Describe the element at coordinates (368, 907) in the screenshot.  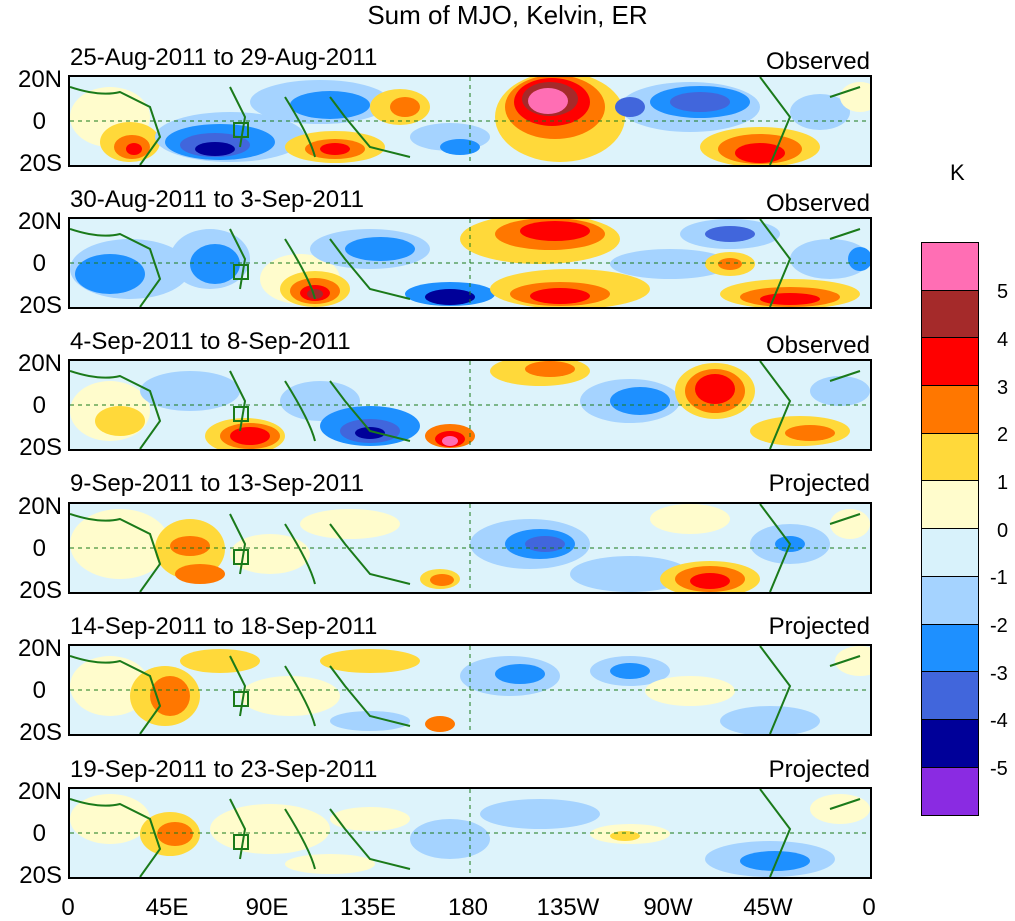
I see `xlabel-135e: 135E` at that location.